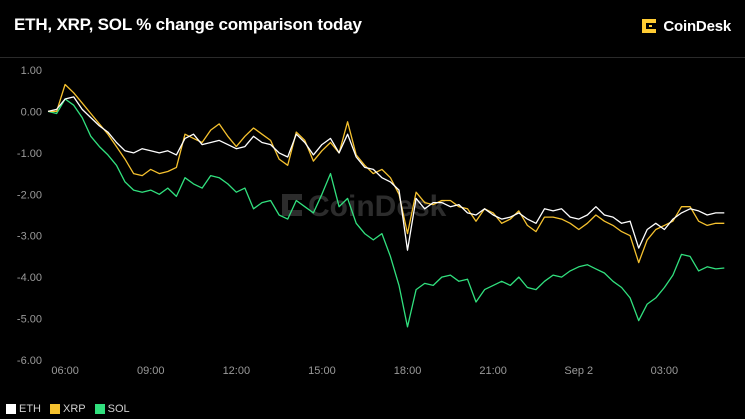 The height and width of the screenshot is (419, 745). What do you see at coordinates (55, 409) in the screenshot?
I see `legend-swatch-xrp` at bounding box center [55, 409].